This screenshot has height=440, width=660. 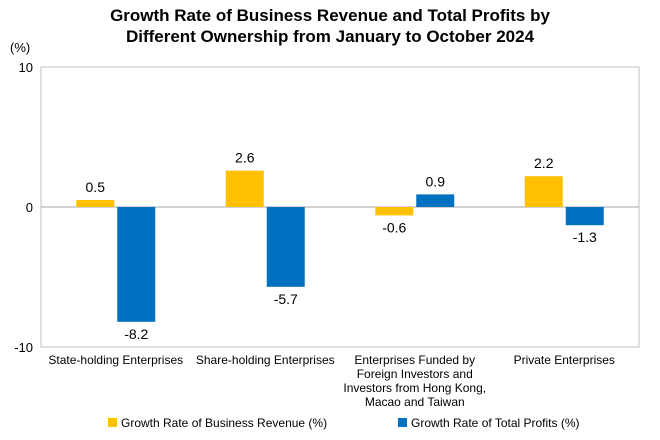 I want to click on data-label: -0.6, so click(x=394, y=227).